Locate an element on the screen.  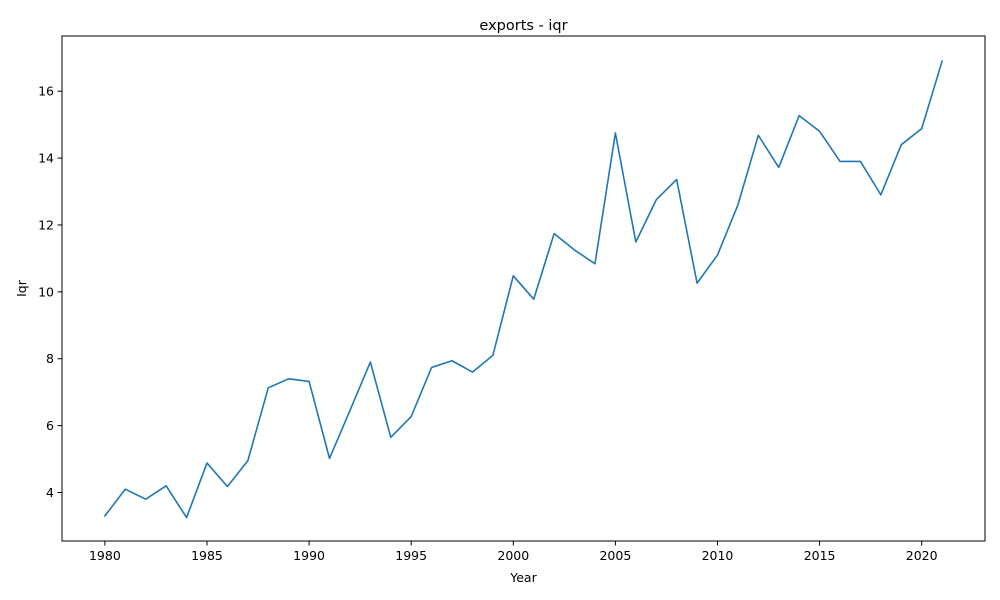
x-tick-label: 1985 is located at coordinates (207, 555).